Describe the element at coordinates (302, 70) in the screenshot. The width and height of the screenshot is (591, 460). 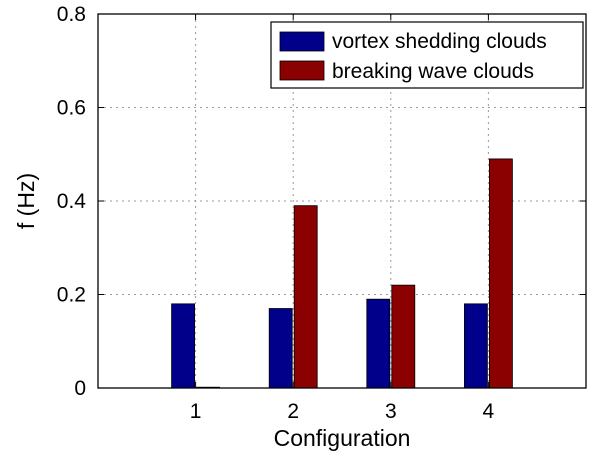
I see `legend-swatch-breaking-wave` at that location.